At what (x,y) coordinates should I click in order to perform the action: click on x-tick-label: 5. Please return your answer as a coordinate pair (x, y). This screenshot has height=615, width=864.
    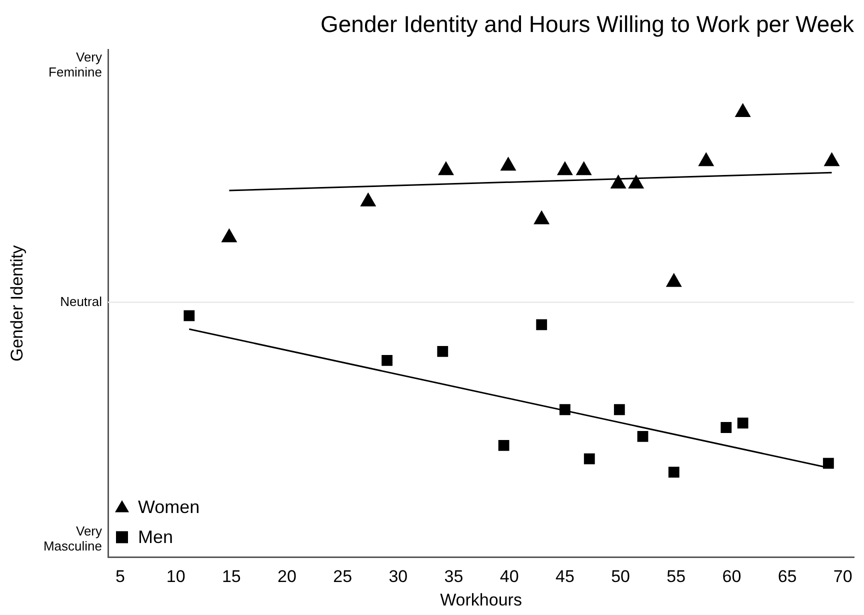
    Looking at the image, I should click on (120, 576).